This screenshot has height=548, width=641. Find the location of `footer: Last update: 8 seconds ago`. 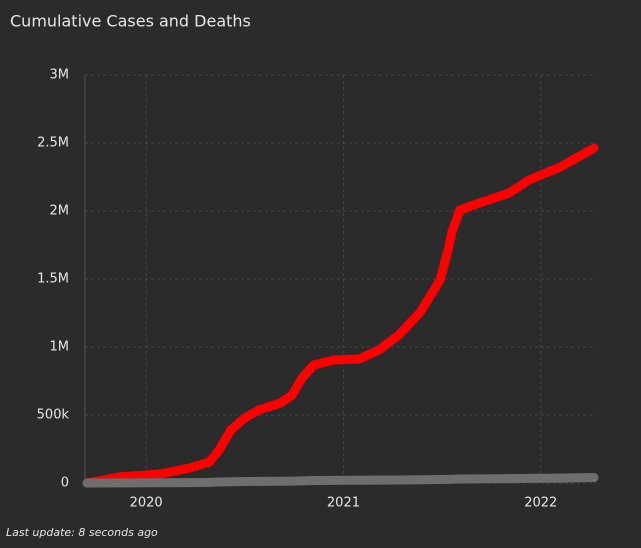

footer: Last update: 8 seconds ago is located at coordinates (82, 532).